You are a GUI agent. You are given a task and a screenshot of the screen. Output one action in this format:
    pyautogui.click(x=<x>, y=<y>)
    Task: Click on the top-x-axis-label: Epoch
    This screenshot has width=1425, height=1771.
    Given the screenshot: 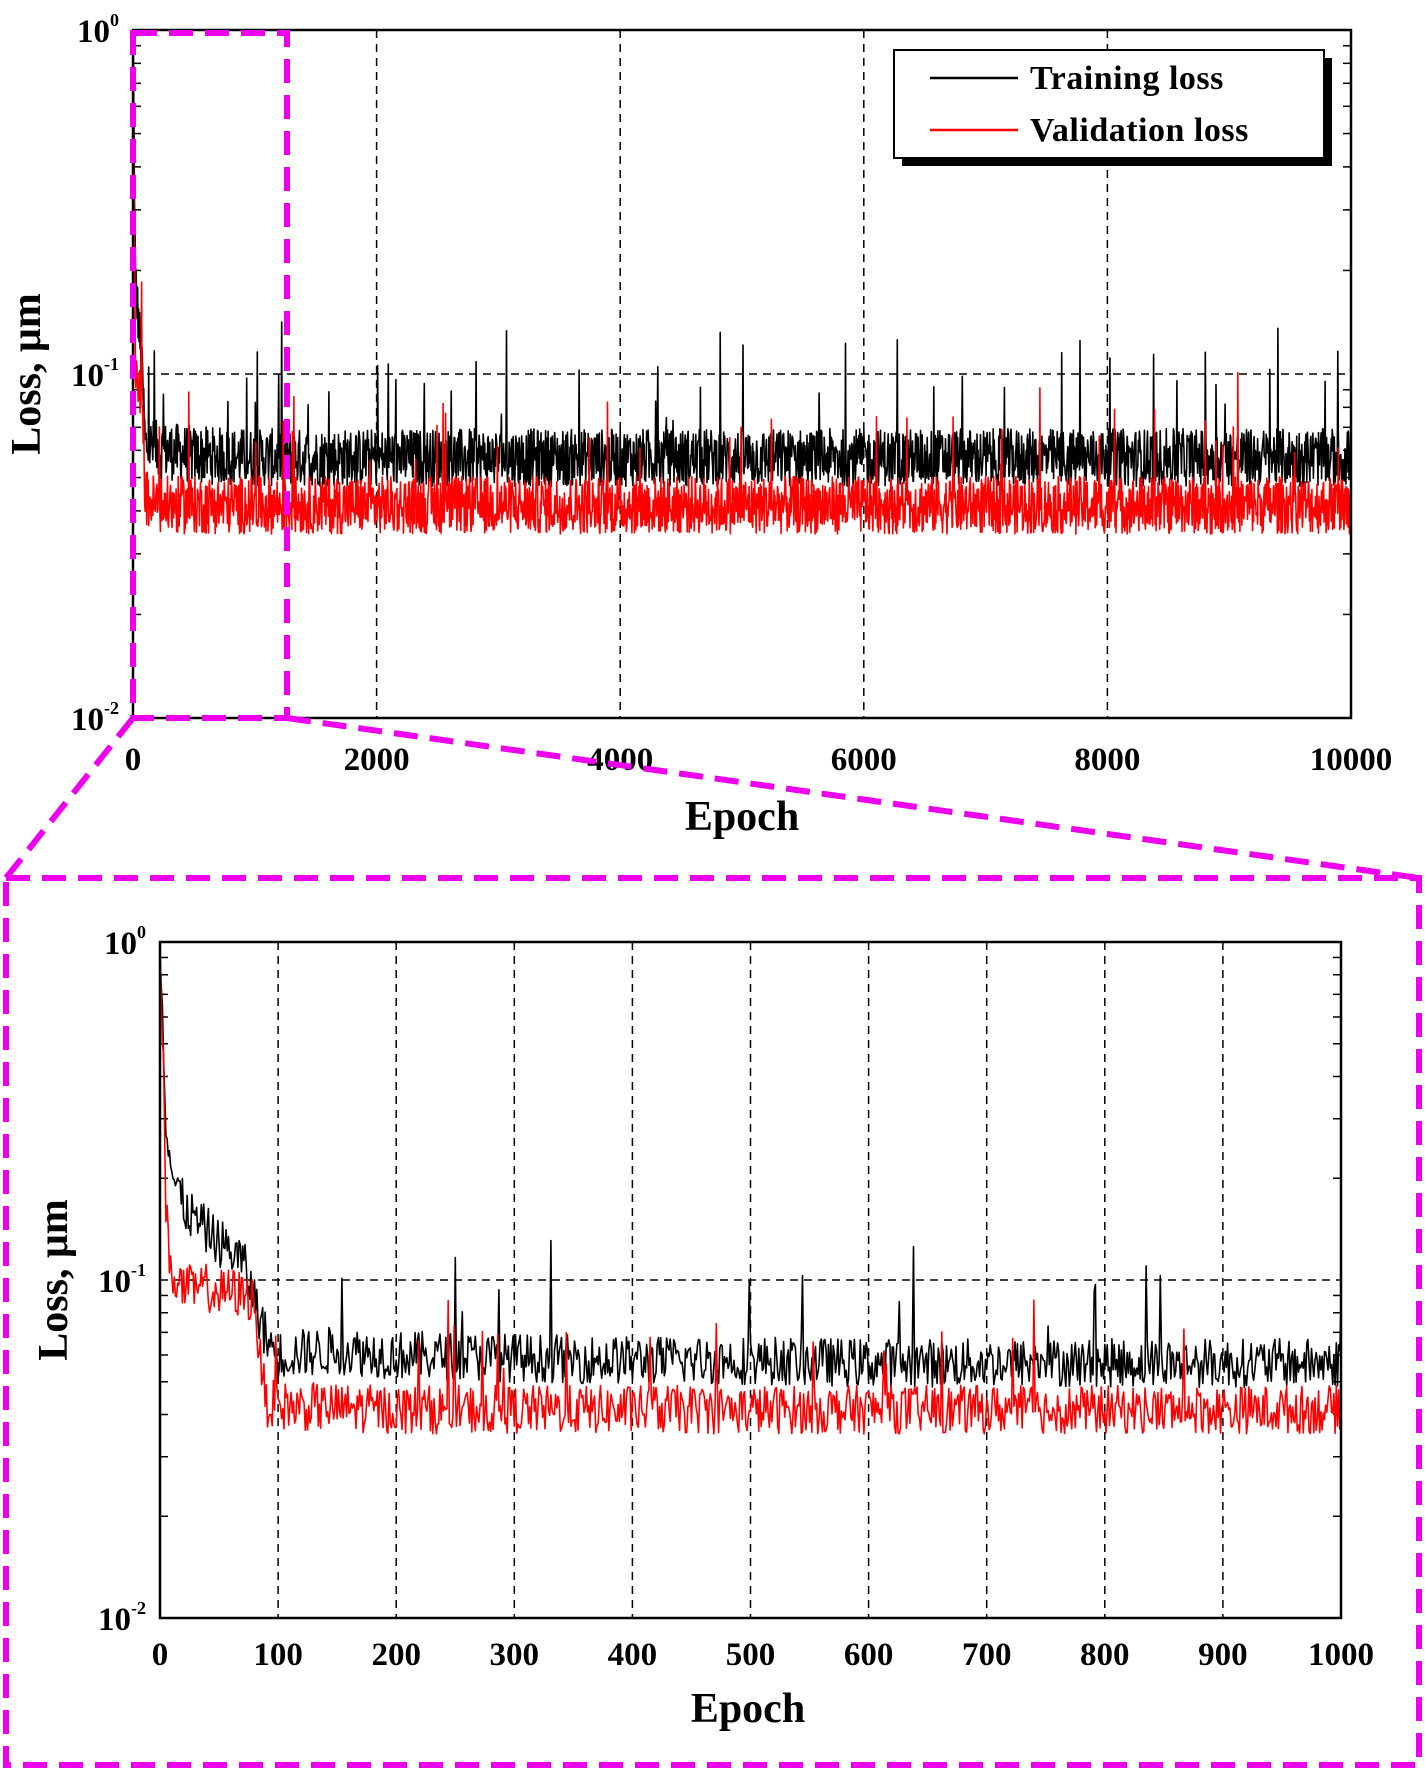 What is the action you would take?
    pyautogui.click(x=742, y=817)
    